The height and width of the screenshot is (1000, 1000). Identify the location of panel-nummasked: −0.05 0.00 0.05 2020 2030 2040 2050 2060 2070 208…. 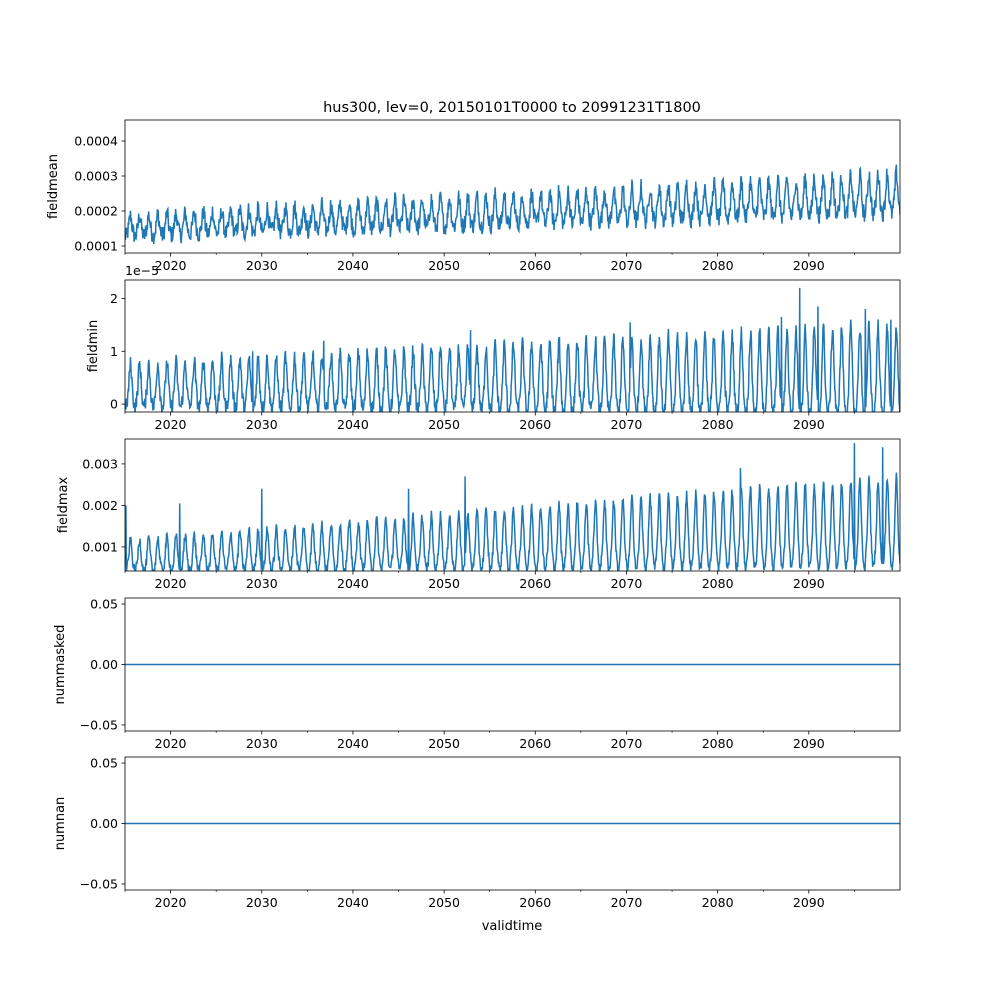
(477, 674).